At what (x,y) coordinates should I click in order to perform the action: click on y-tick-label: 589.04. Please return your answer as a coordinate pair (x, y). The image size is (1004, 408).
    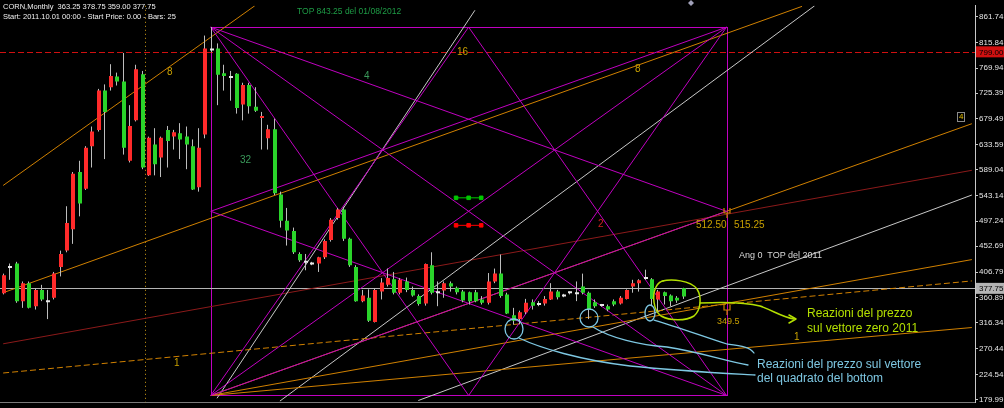
    Looking at the image, I should click on (991, 169).